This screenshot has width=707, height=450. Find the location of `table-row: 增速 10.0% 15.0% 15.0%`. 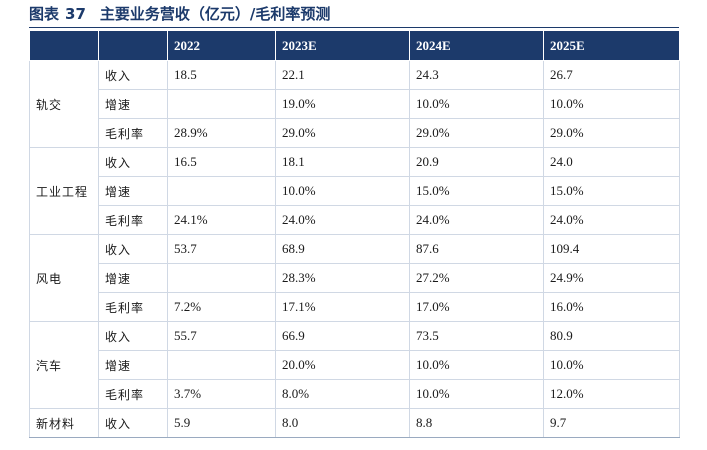

table-row: 增速 10.0% 15.0% 15.0% is located at coordinates (355, 191).